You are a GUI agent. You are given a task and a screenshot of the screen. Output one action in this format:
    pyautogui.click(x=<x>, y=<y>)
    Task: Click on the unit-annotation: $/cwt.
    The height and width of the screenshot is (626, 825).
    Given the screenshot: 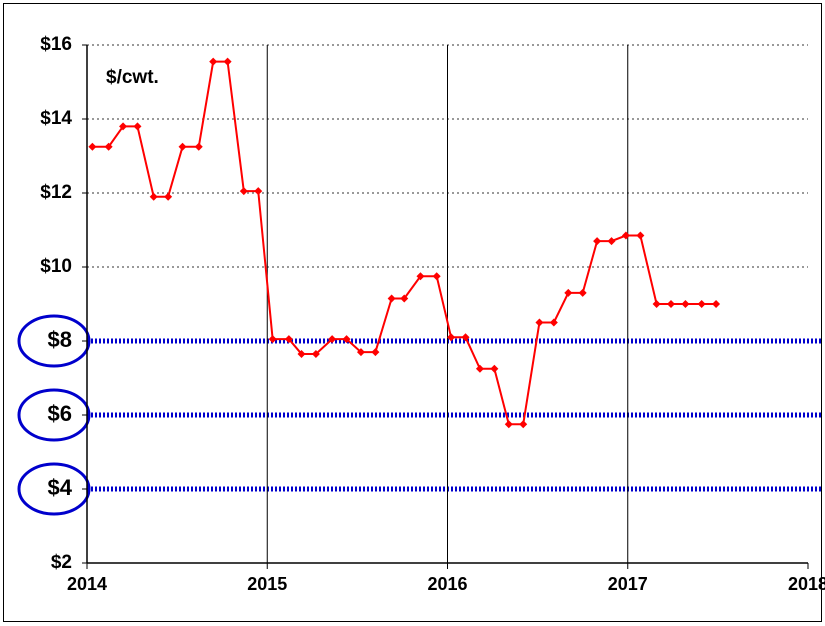 What is the action you would take?
    pyautogui.click(x=132, y=77)
    